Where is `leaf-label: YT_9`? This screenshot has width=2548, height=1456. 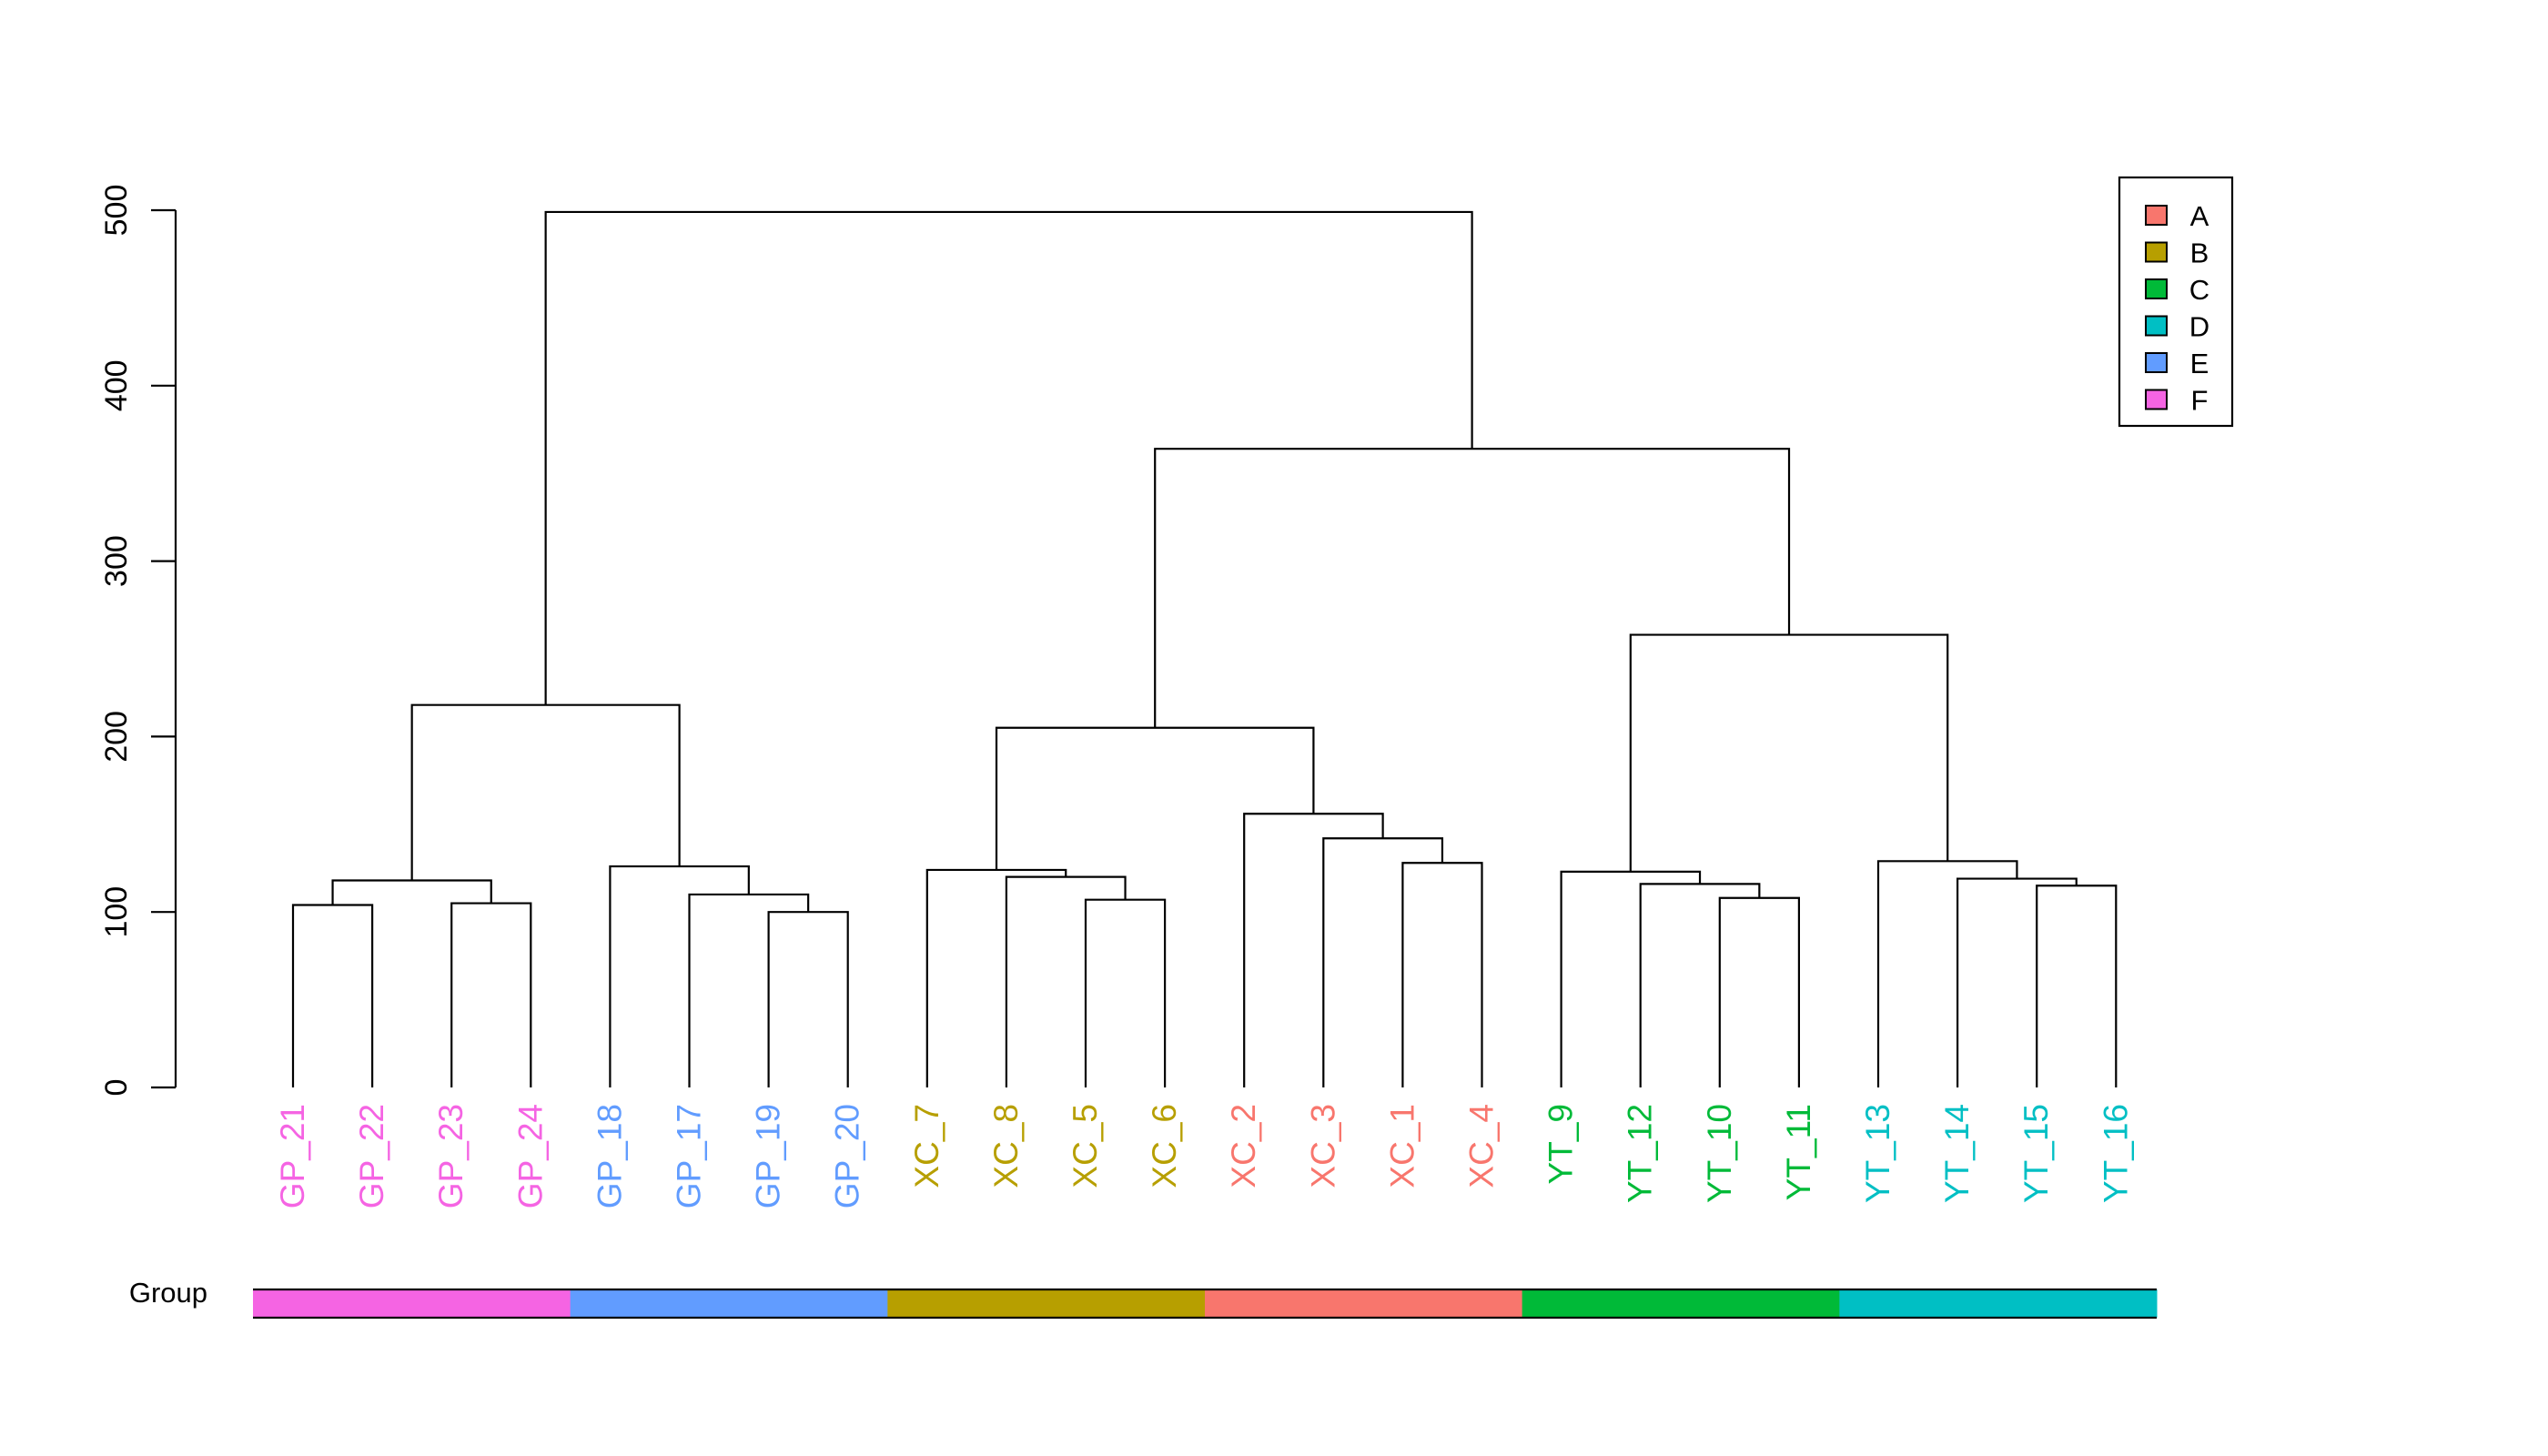 leaf-label: YT_9 is located at coordinates (1561, 1144).